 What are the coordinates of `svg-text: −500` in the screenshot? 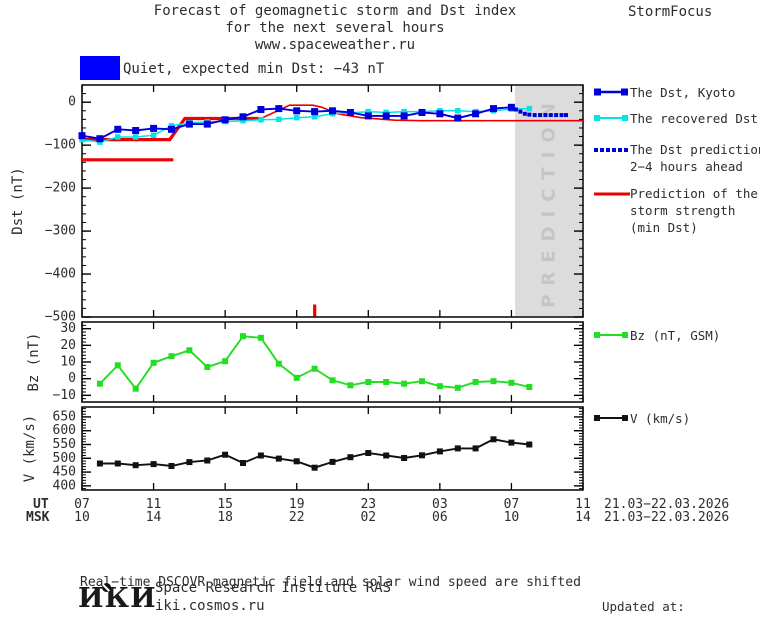 It's located at (60, 317).